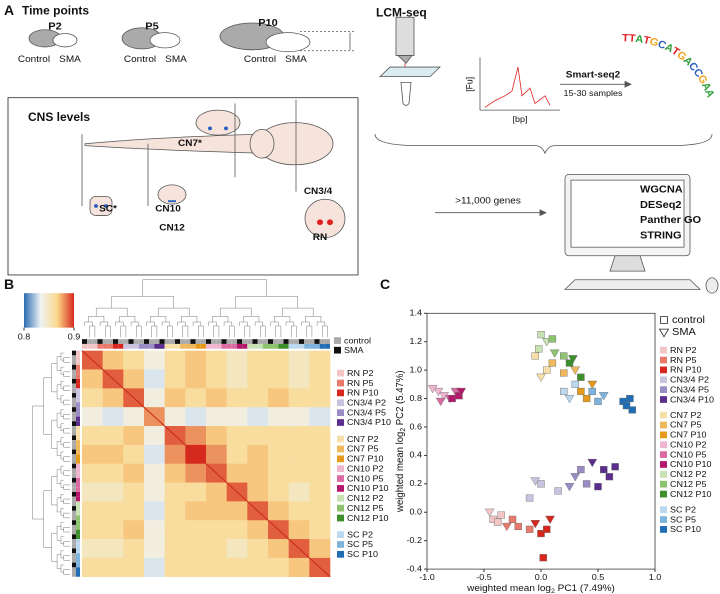 This screenshot has width=720, height=594. What do you see at coordinates (416, 483) in the screenshot?
I see `y-tick-label: 0.2` at bounding box center [416, 483].